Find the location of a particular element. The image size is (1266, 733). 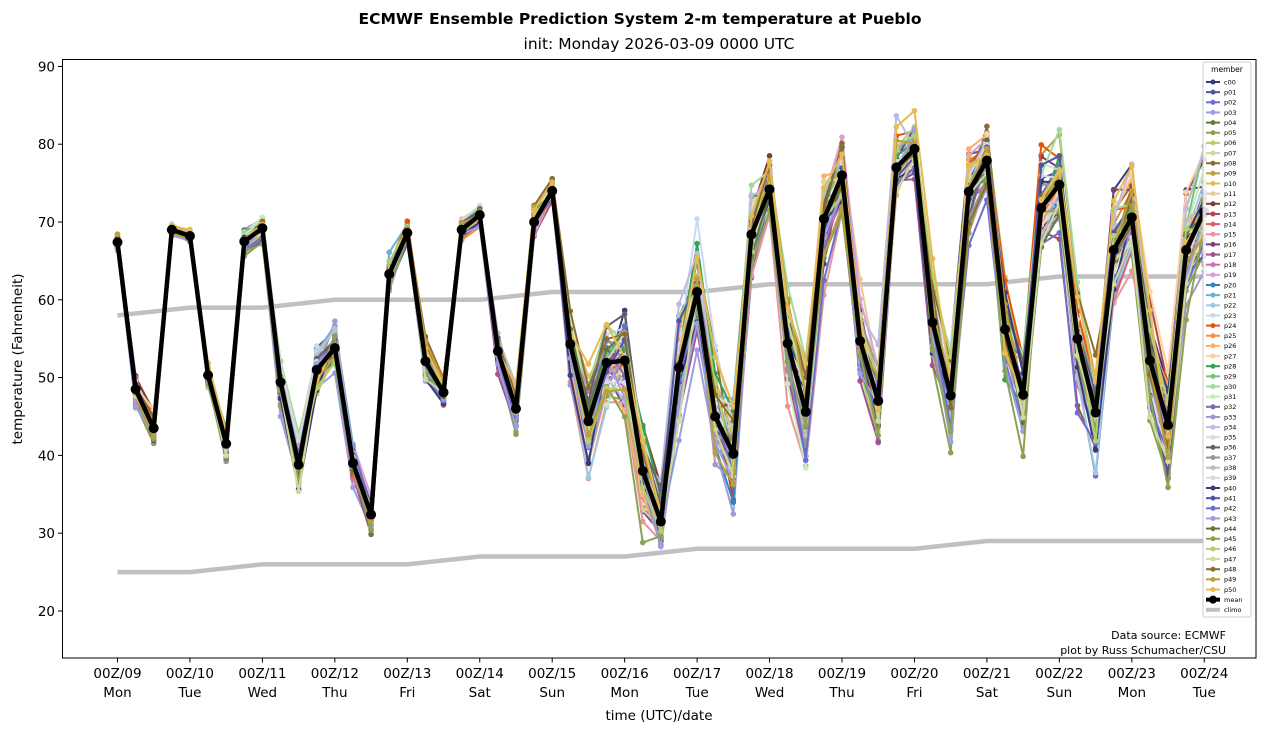

legend-label: climo is located at coordinates (1233, 610).